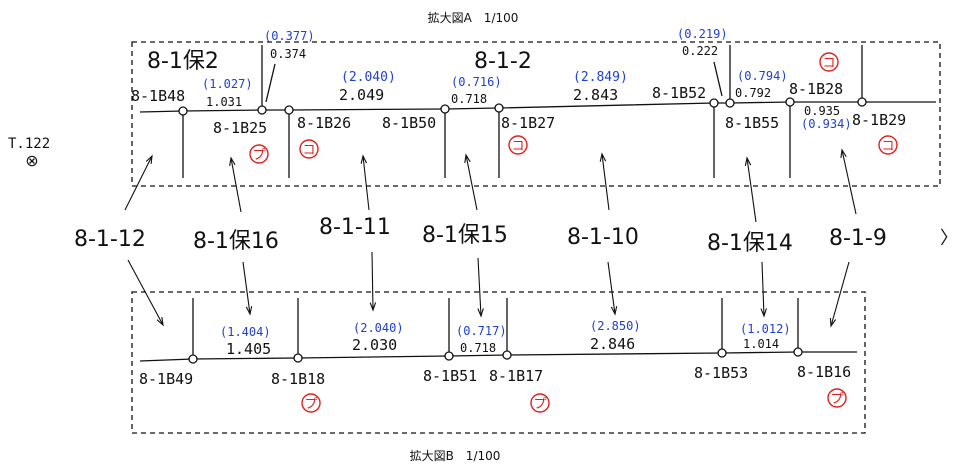 This screenshot has width=953, height=472. I want to click on parcel-label: 8-1保15, so click(465, 235).